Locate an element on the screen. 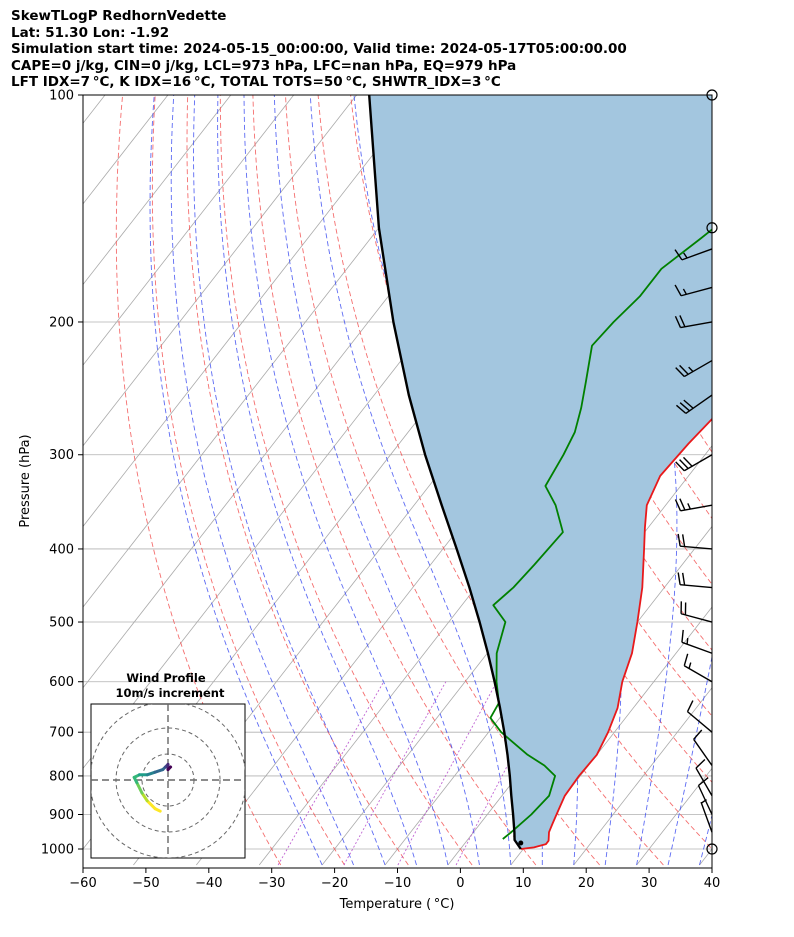 The image size is (794, 937). x-tick-label: −60 is located at coordinates (82, 883).